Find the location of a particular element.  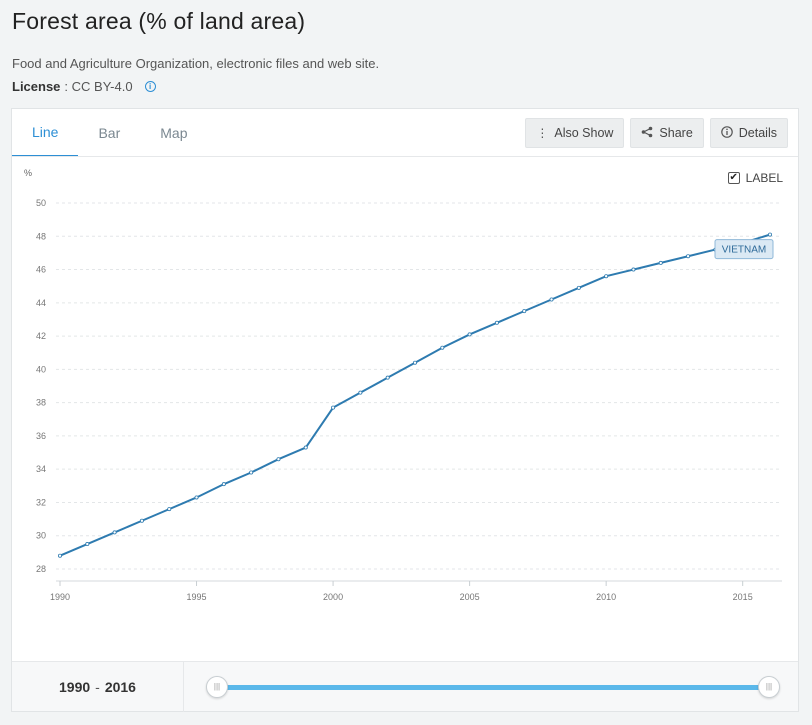

y-axis-unit-label: % is located at coordinates (28, 173).